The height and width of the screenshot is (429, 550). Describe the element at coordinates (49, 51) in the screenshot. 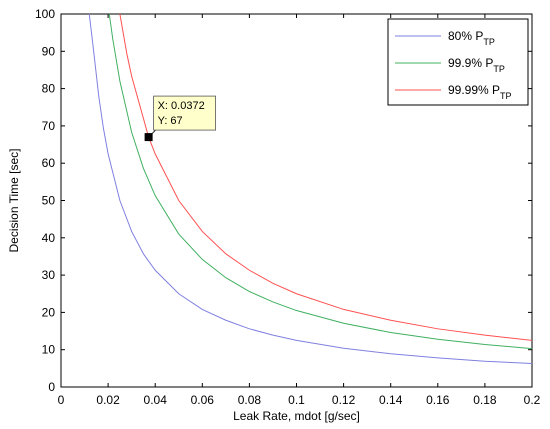

I see `y-tick-label: 90` at that location.